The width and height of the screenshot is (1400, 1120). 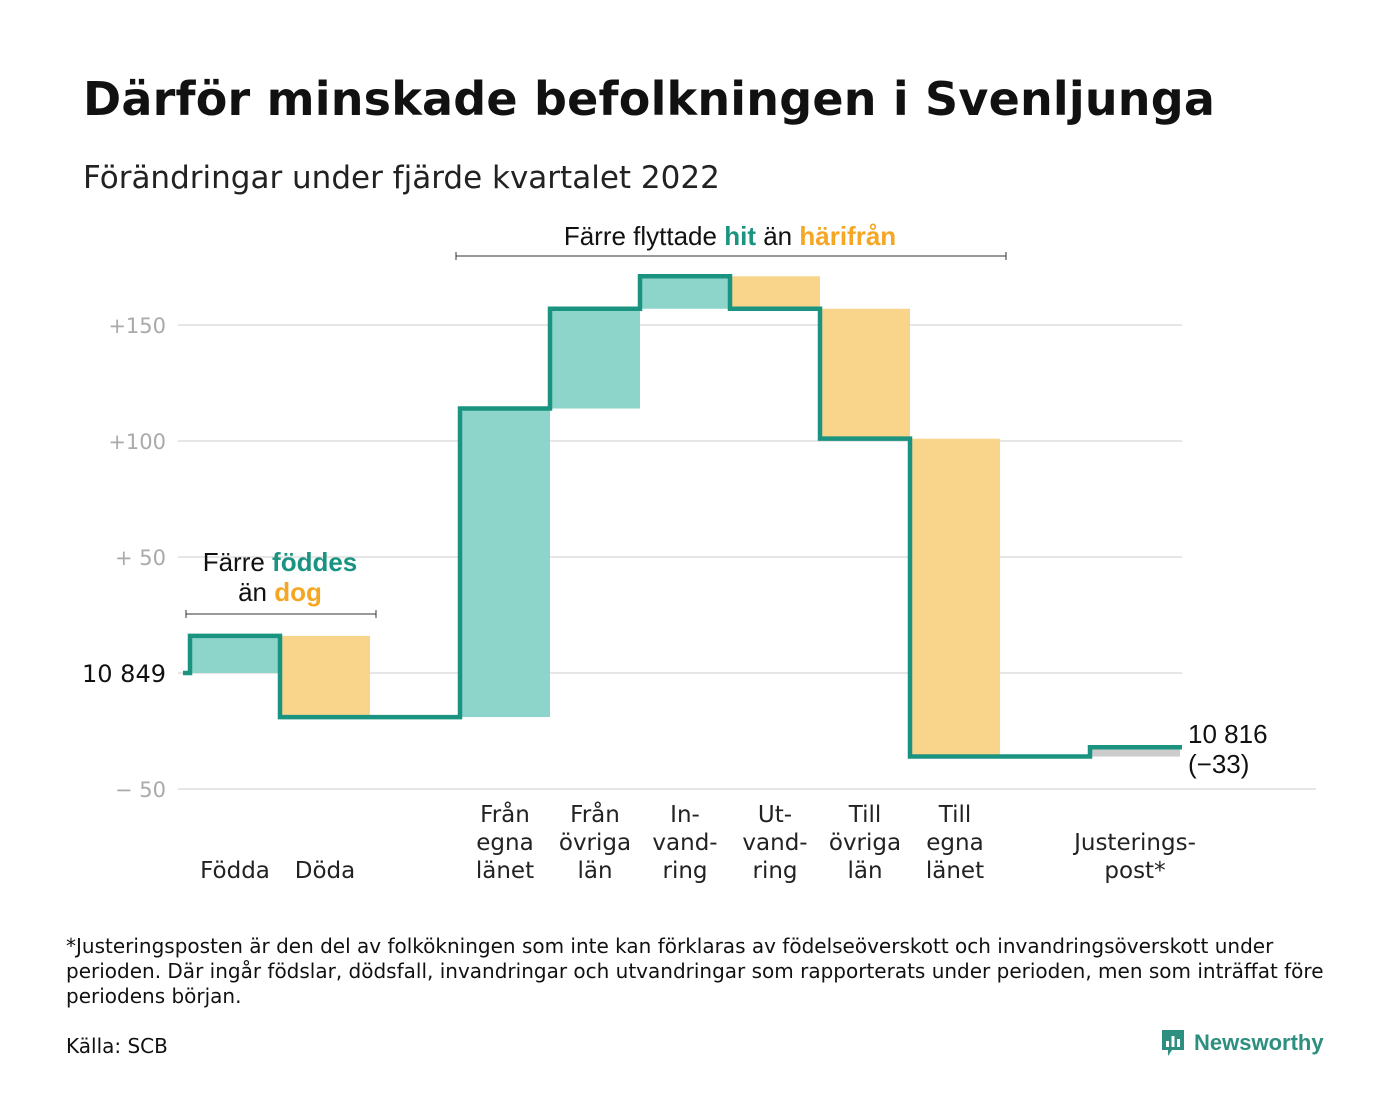 What do you see at coordinates (124, 674) in the screenshot?
I see `start-value-label: 10 849` at bounding box center [124, 674].